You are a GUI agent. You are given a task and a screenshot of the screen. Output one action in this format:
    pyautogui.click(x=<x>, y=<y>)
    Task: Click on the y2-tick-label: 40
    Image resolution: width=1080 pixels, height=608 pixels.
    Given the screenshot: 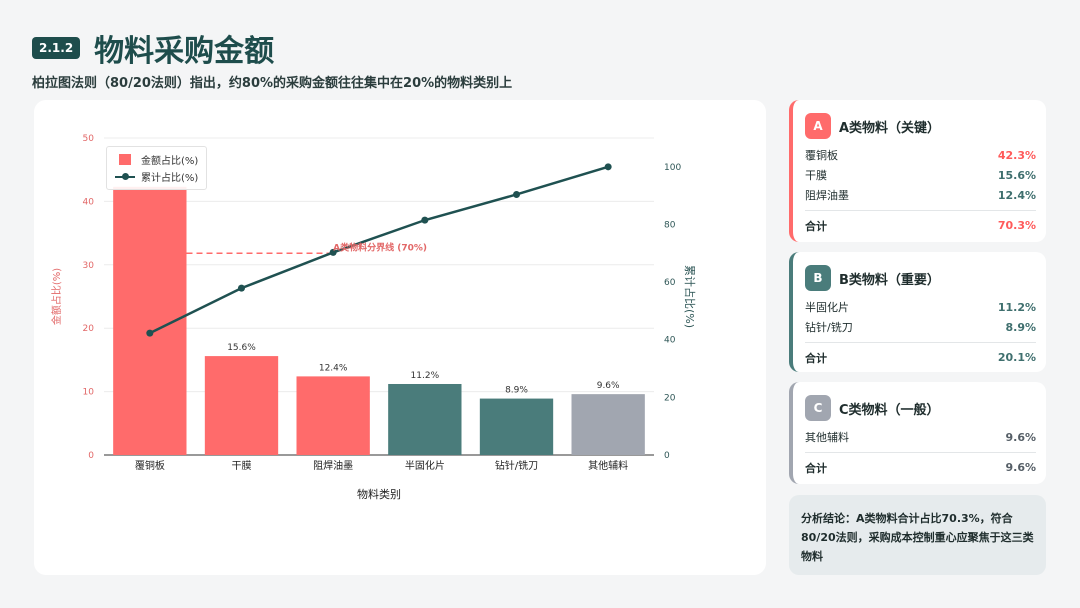 What is the action you would take?
    pyautogui.click(x=670, y=341)
    